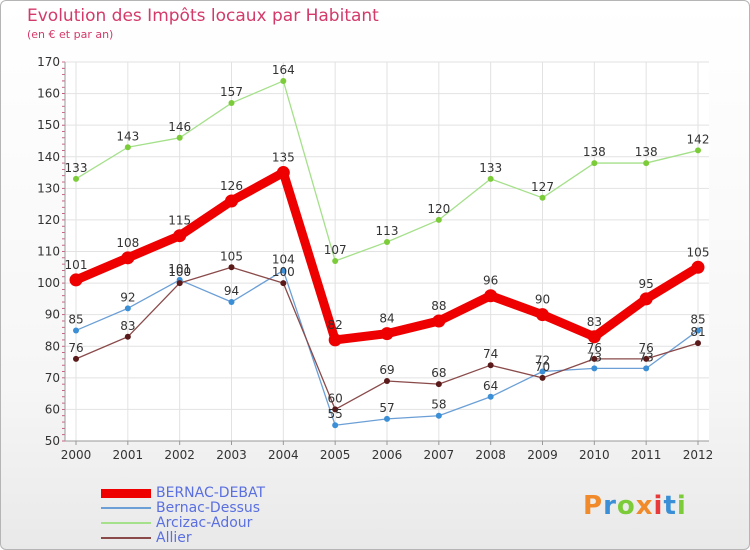 The height and width of the screenshot is (550, 750). I want to click on x-tick-label: 2000, so click(76, 455).